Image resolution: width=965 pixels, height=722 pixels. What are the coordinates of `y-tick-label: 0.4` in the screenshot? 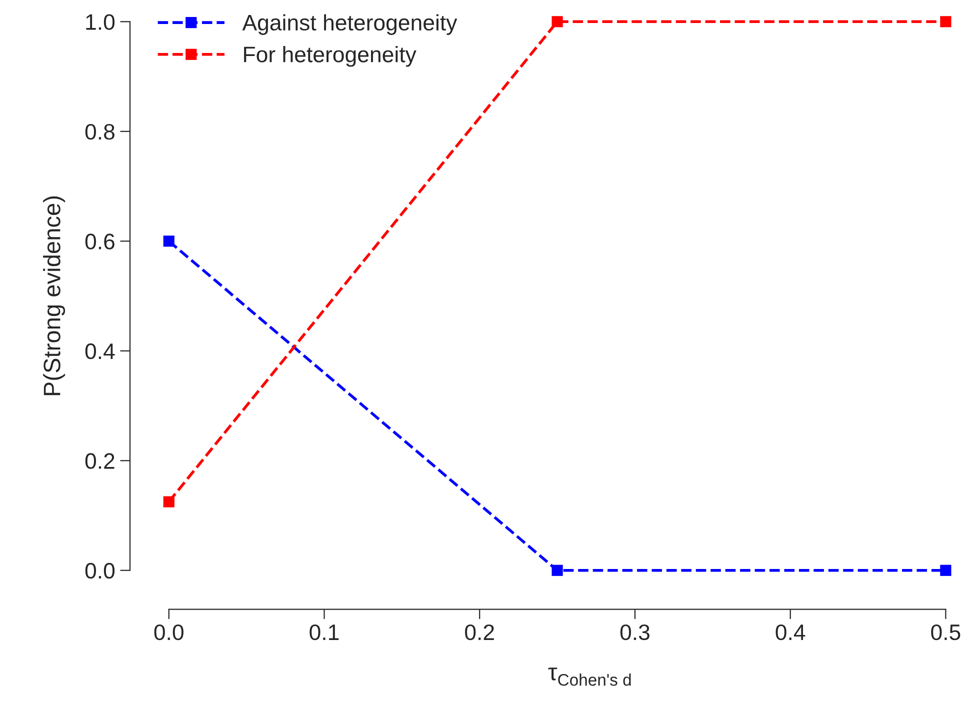 It's located at (100, 351).